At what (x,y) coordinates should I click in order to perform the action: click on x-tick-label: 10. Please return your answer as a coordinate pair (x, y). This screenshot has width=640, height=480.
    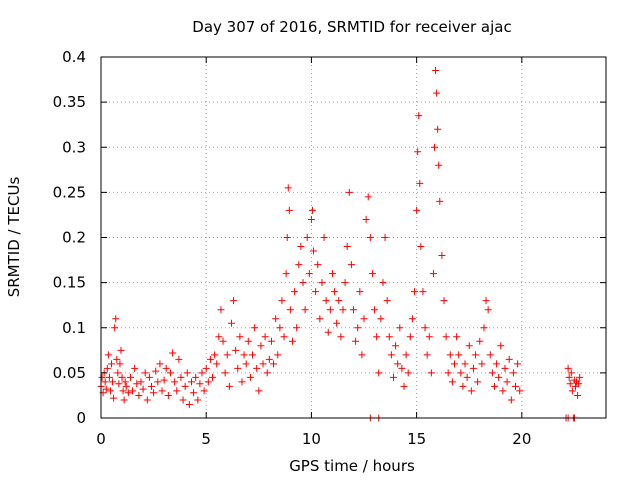
    Looking at the image, I should click on (311, 439).